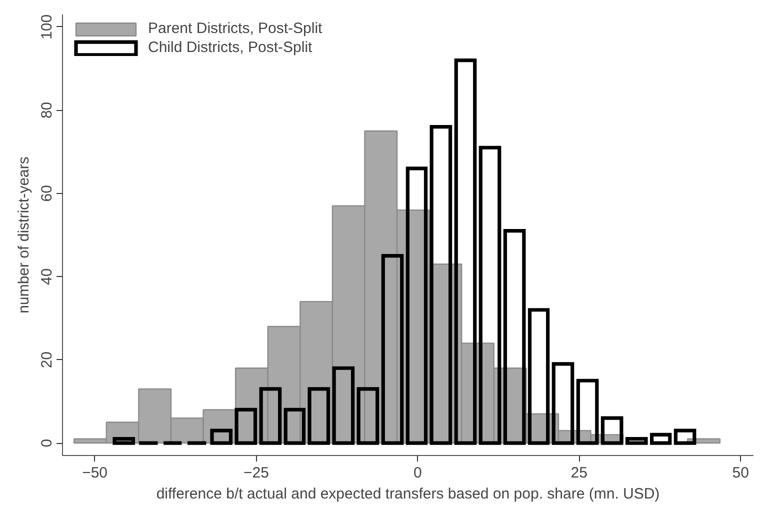 The image size is (761, 505). Describe the element at coordinates (230, 47) in the screenshot. I see `legend-label: Child Districts, Post-Split` at that location.